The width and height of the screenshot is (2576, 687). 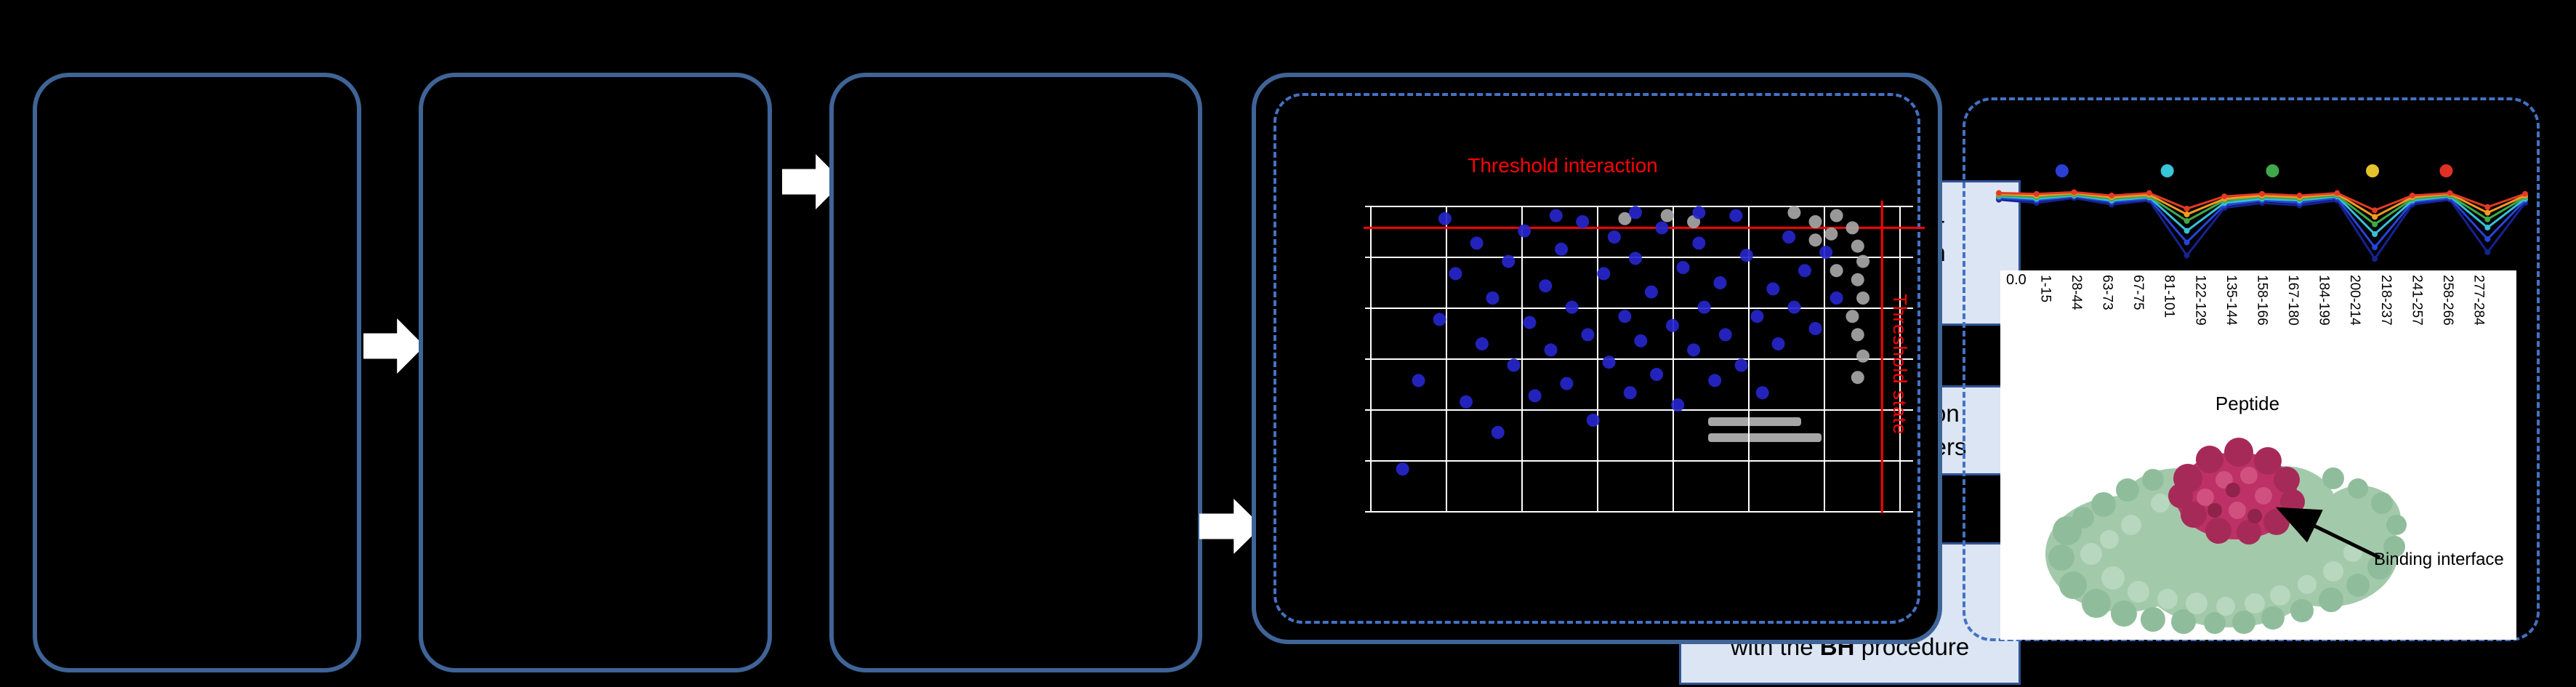 I want to click on y-axis-tick-label: 0.0, so click(x=2016, y=280).